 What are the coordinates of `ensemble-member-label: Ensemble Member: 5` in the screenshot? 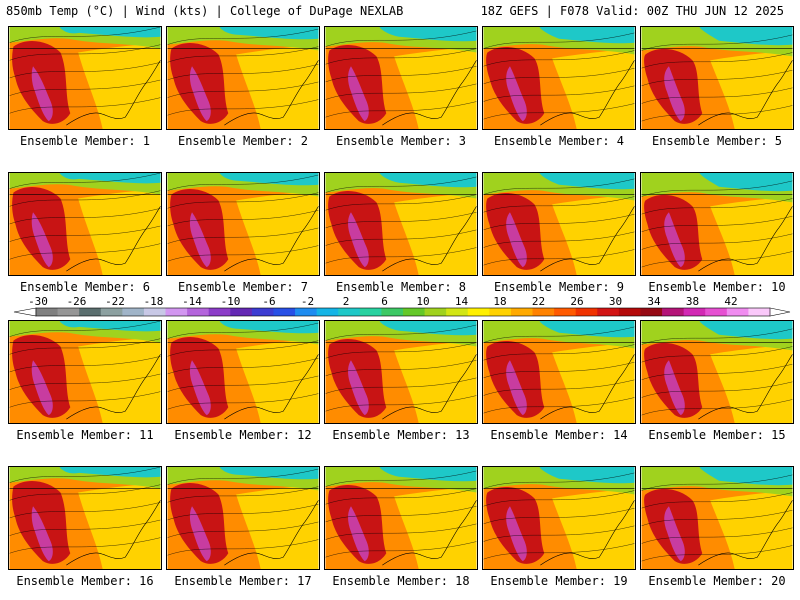 It's located at (717, 141).